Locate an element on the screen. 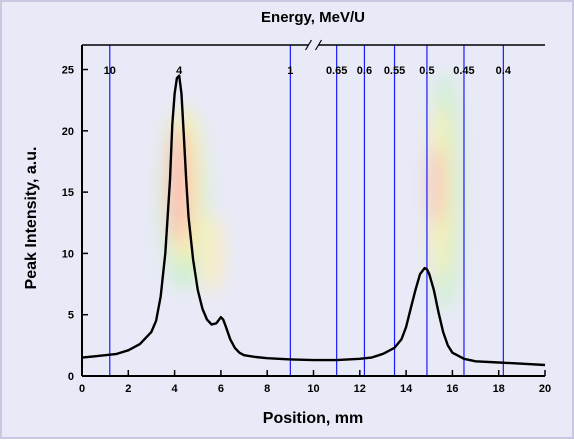 The image size is (574, 444). x-tick-label: 14 is located at coordinates (406, 389).